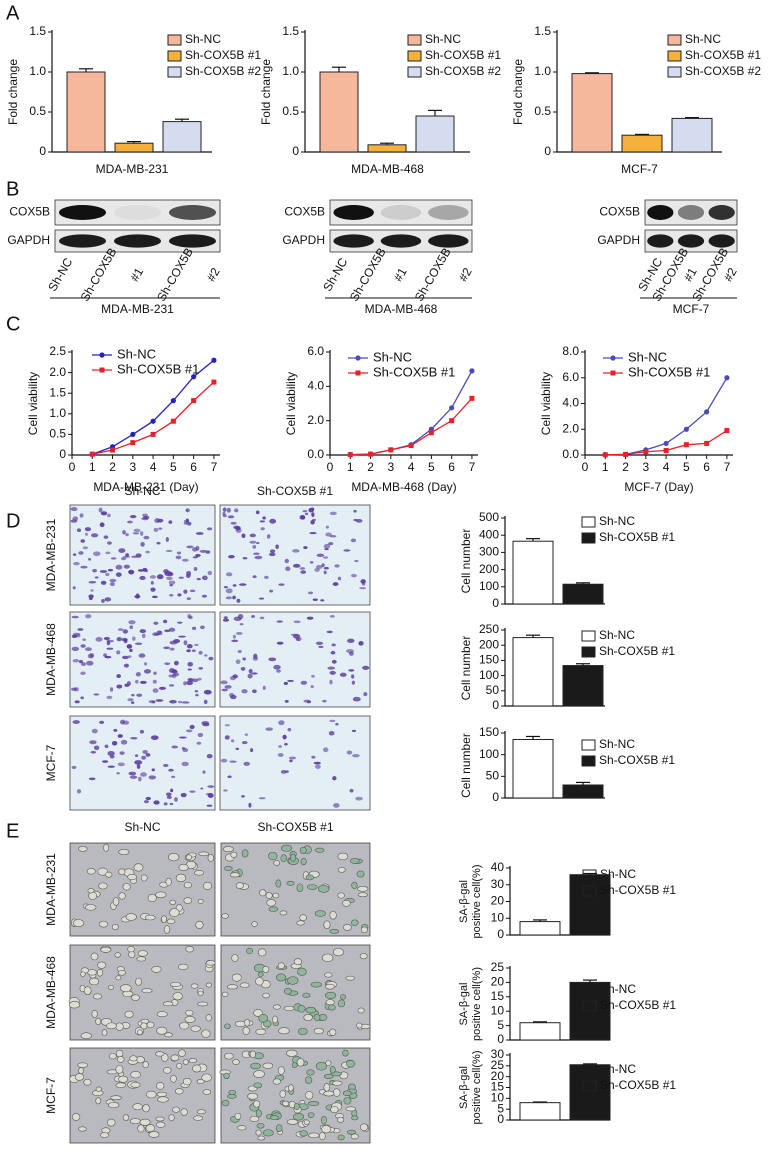  Describe the element at coordinates (588, 522) in the screenshot. I see `legend-swatch` at that location.